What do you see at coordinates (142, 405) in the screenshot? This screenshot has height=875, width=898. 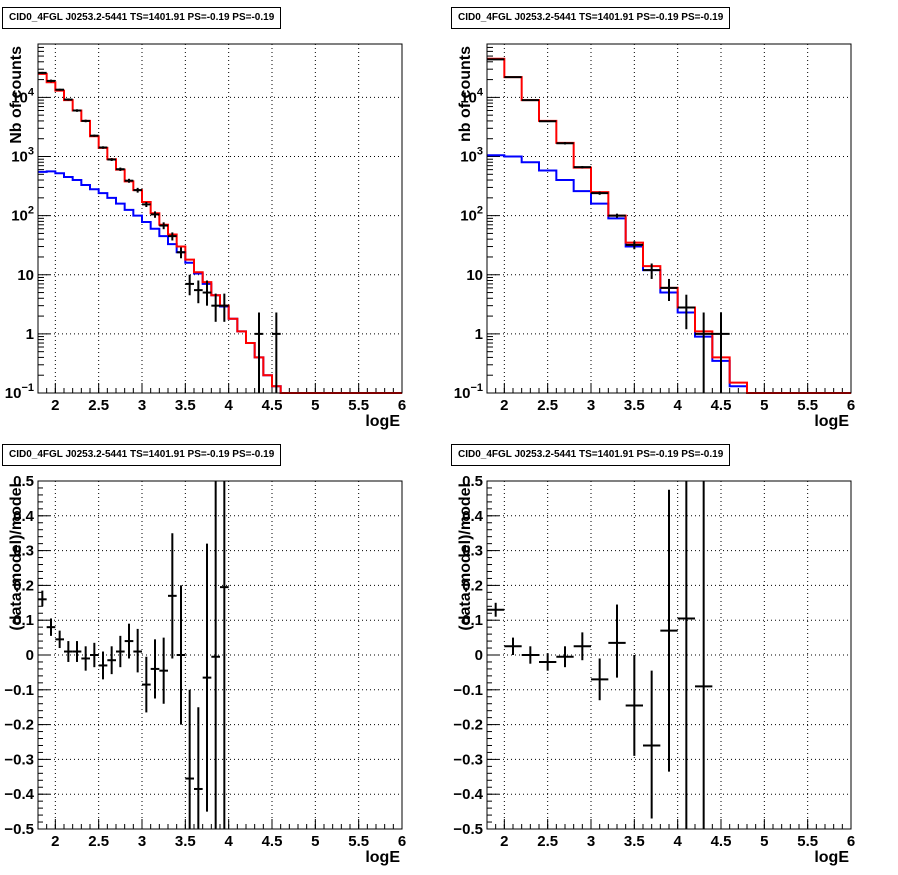 I see `x-tick-label: 3` at bounding box center [142, 405].